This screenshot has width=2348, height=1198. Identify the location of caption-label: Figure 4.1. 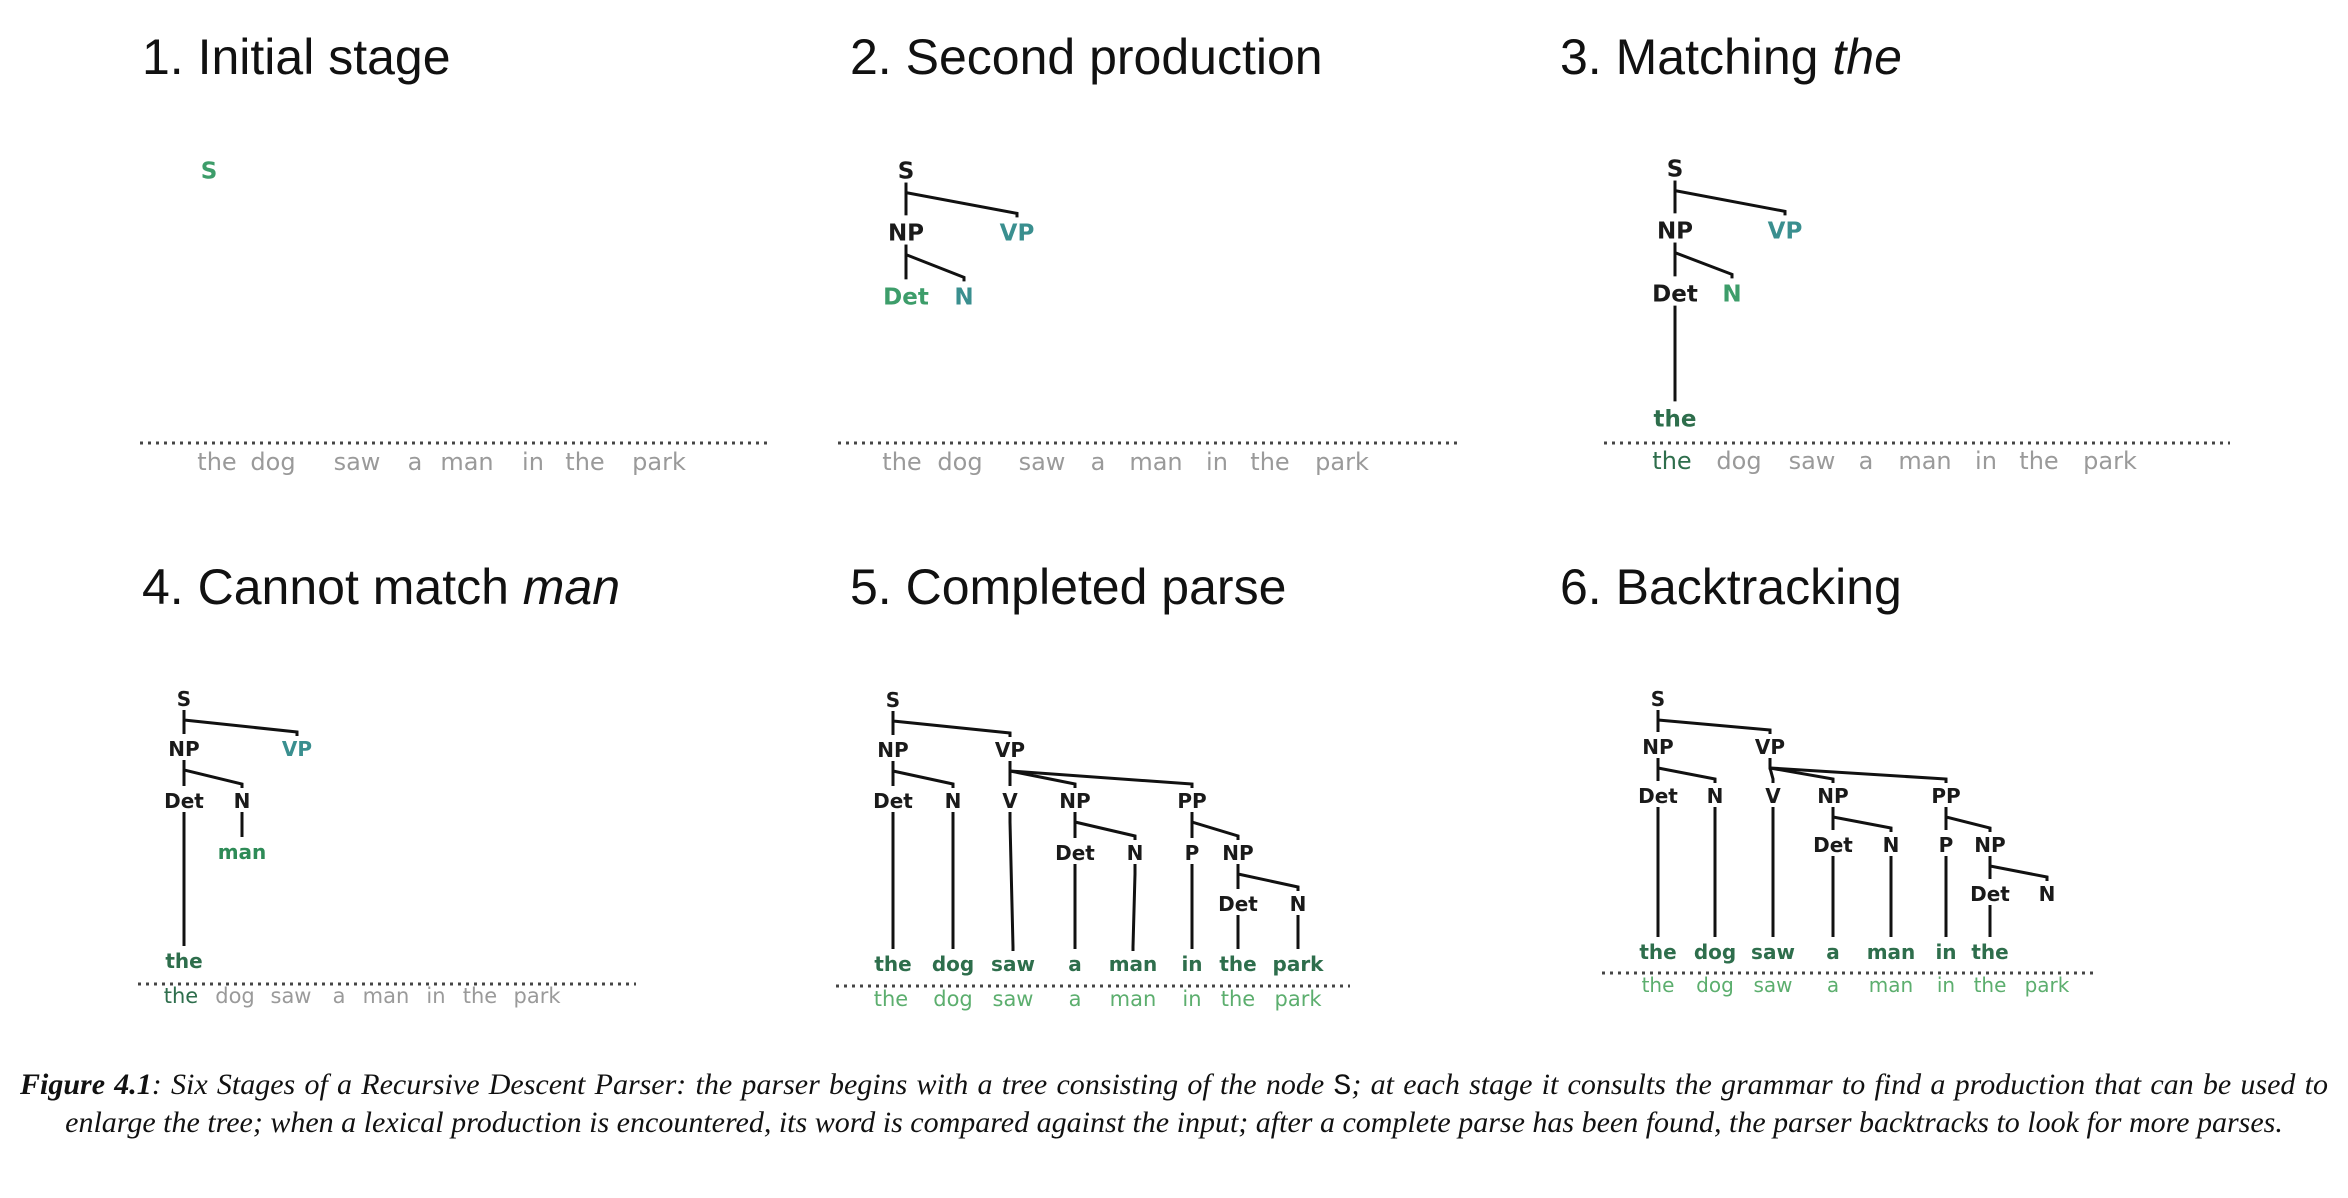
(86, 1084).